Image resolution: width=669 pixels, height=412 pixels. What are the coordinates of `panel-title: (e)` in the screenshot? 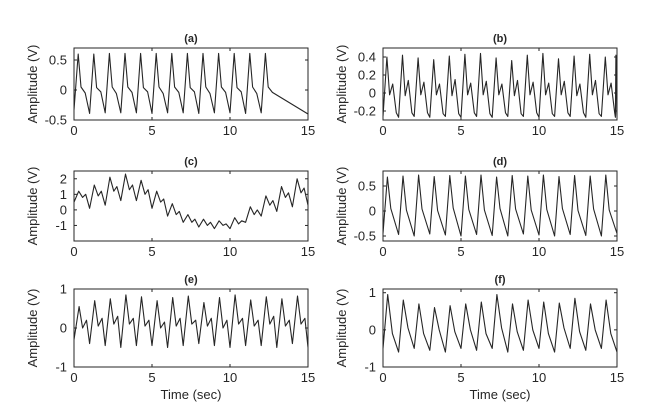 It's located at (191, 280).